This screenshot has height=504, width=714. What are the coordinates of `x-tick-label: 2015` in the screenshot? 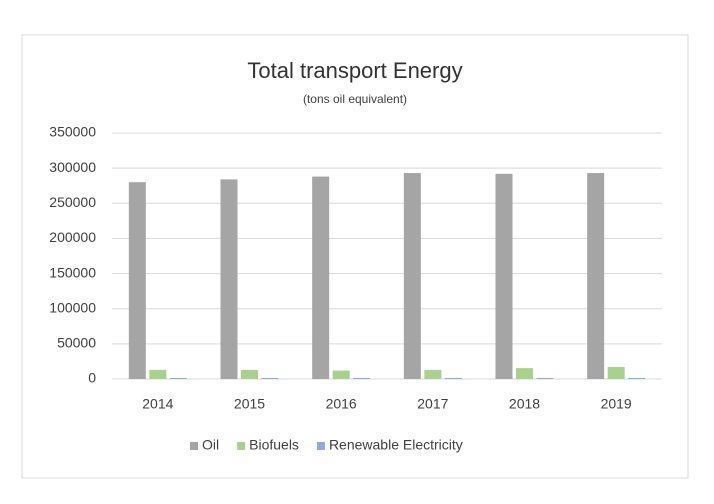 It's located at (249, 404).